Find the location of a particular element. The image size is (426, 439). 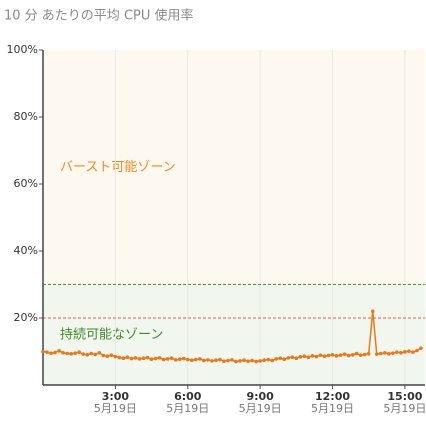

x-tick-label: 15:00 is located at coordinates (404, 396).